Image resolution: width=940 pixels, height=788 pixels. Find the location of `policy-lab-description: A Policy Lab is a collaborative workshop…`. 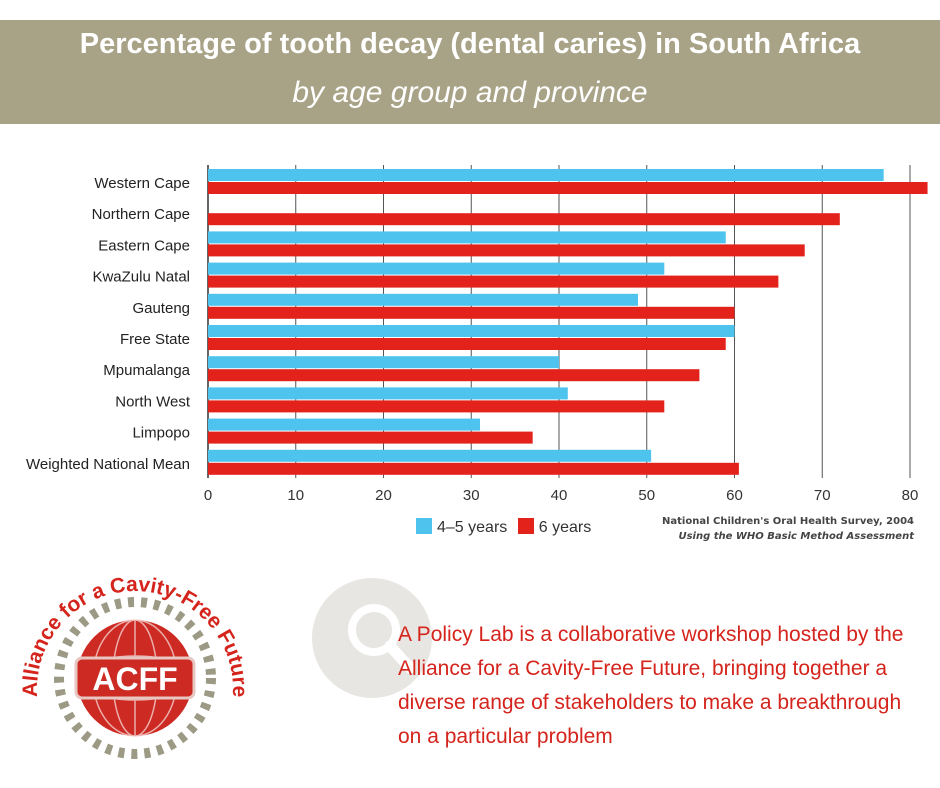

policy-lab-description: A Policy Lab is a collaborative workshop… is located at coordinates (651, 685).